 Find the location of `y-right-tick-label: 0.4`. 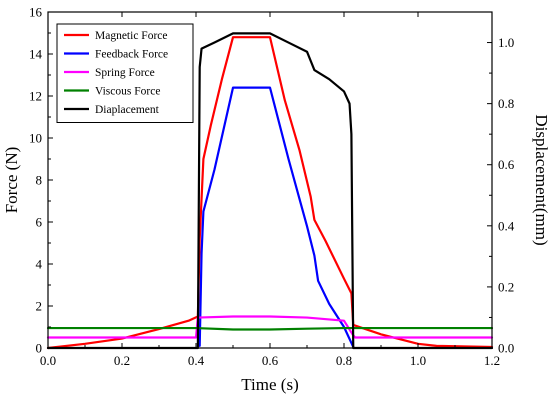

y-right-tick-label: 0.4 is located at coordinates (506, 225).